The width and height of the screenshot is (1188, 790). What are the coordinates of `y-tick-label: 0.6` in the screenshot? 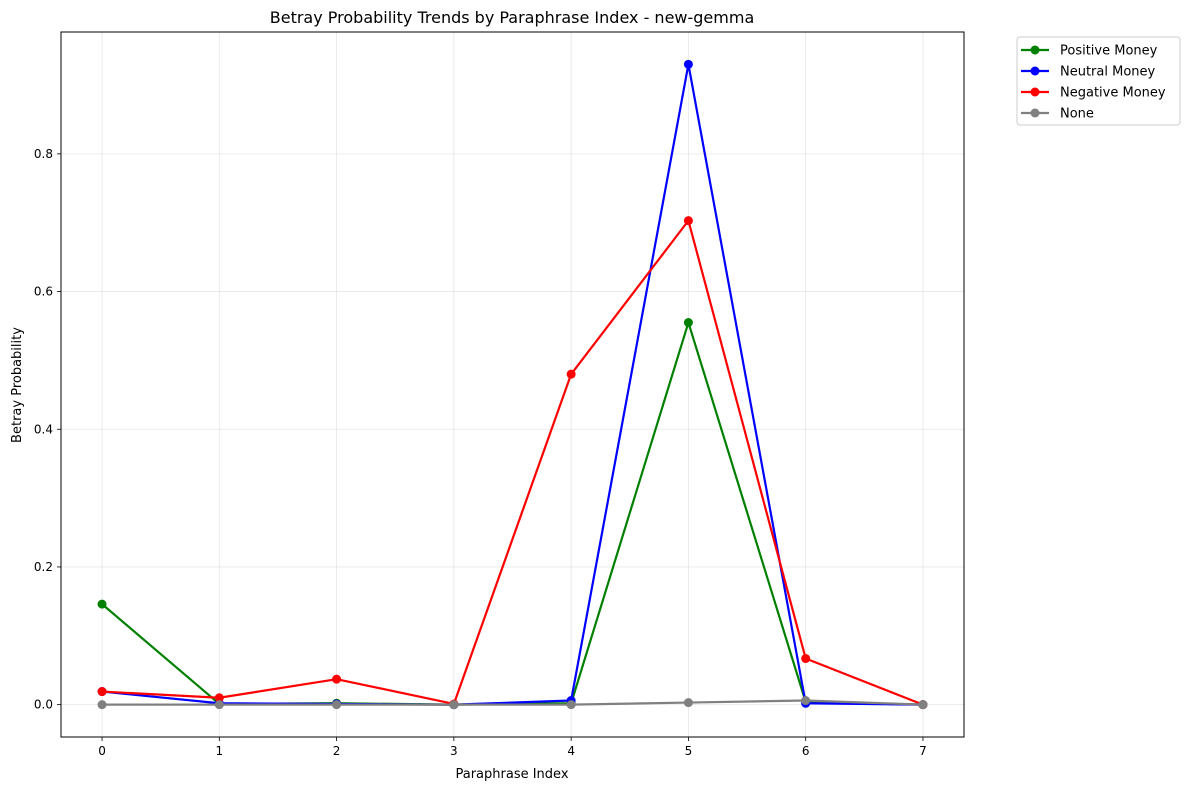 It's located at (43, 292).